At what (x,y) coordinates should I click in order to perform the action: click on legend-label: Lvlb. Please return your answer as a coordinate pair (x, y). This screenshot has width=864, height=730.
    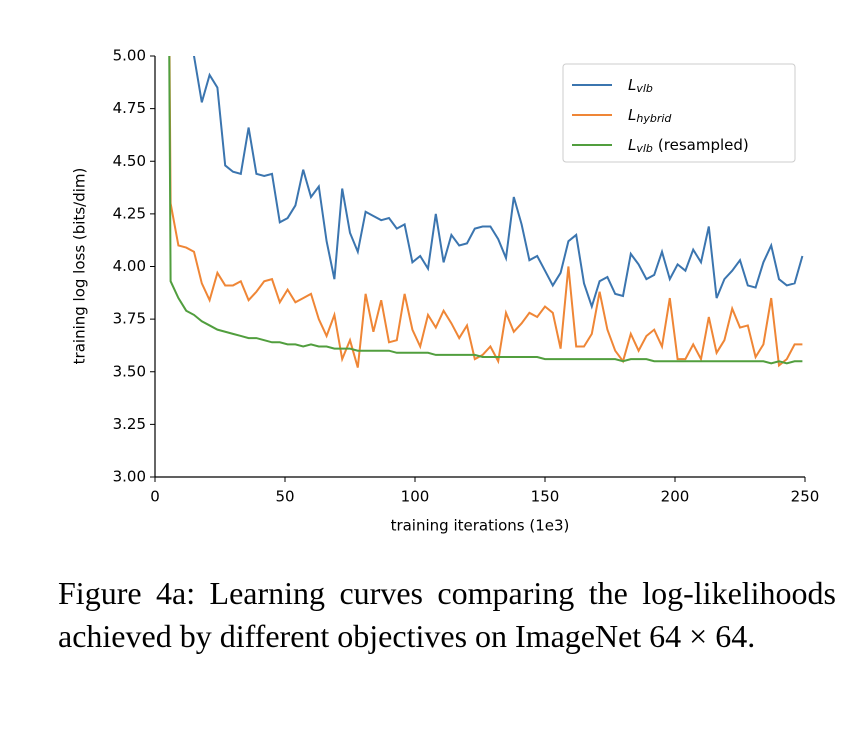
    Looking at the image, I should click on (640, 86).